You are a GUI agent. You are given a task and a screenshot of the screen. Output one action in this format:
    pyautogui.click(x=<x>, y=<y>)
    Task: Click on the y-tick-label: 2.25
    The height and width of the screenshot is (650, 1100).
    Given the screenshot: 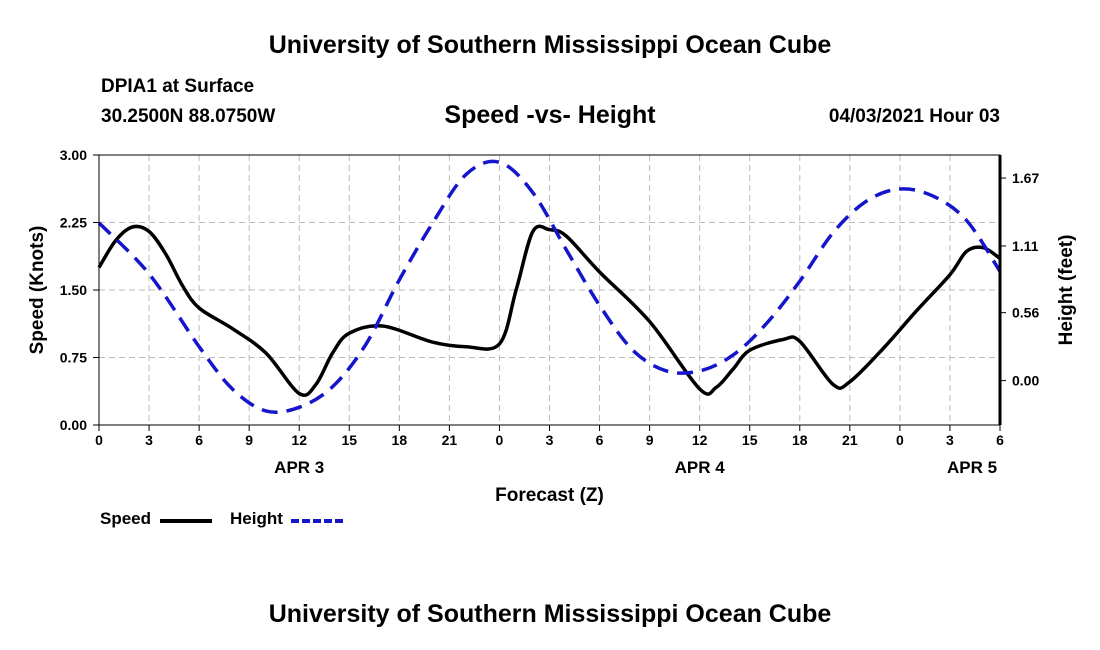 What is the action you would take?
    pyautogui.click(x=73, y=223)
    